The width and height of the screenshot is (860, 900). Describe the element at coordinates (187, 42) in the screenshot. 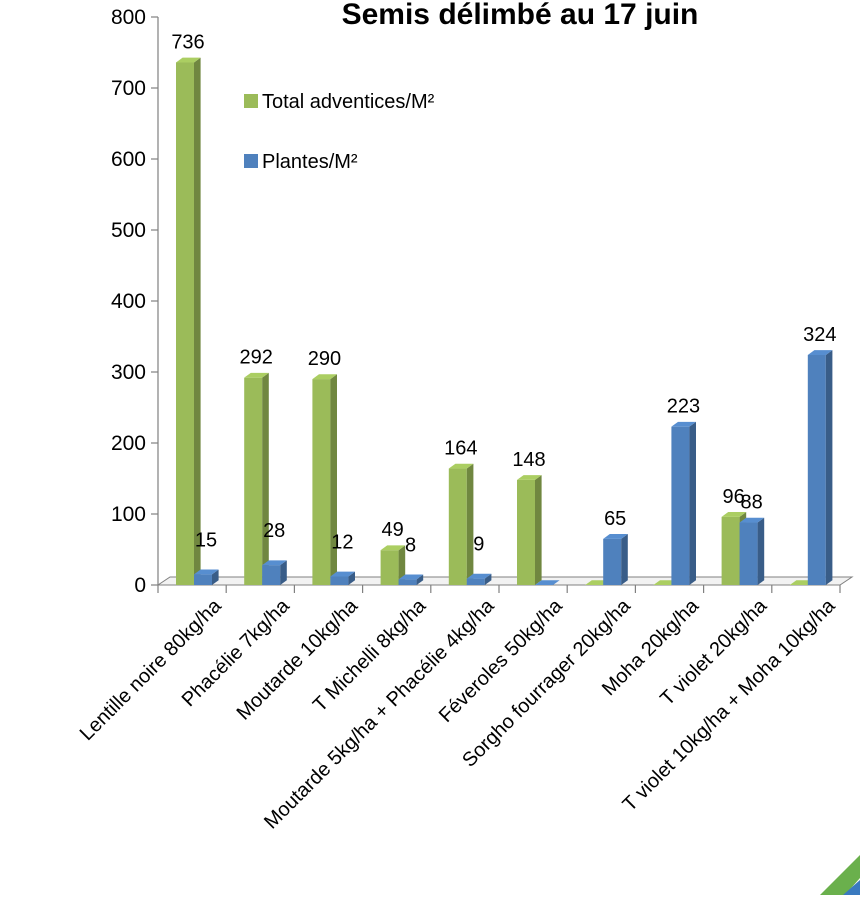

I see `data-label: 736` at that location.